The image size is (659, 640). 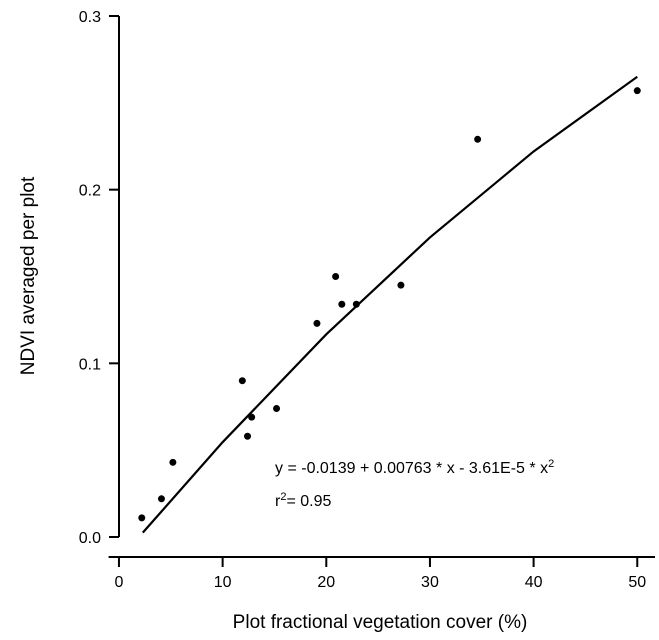 I want to click on y-axis-label: NDVI averaged per plot, so click(x=28, y=275).